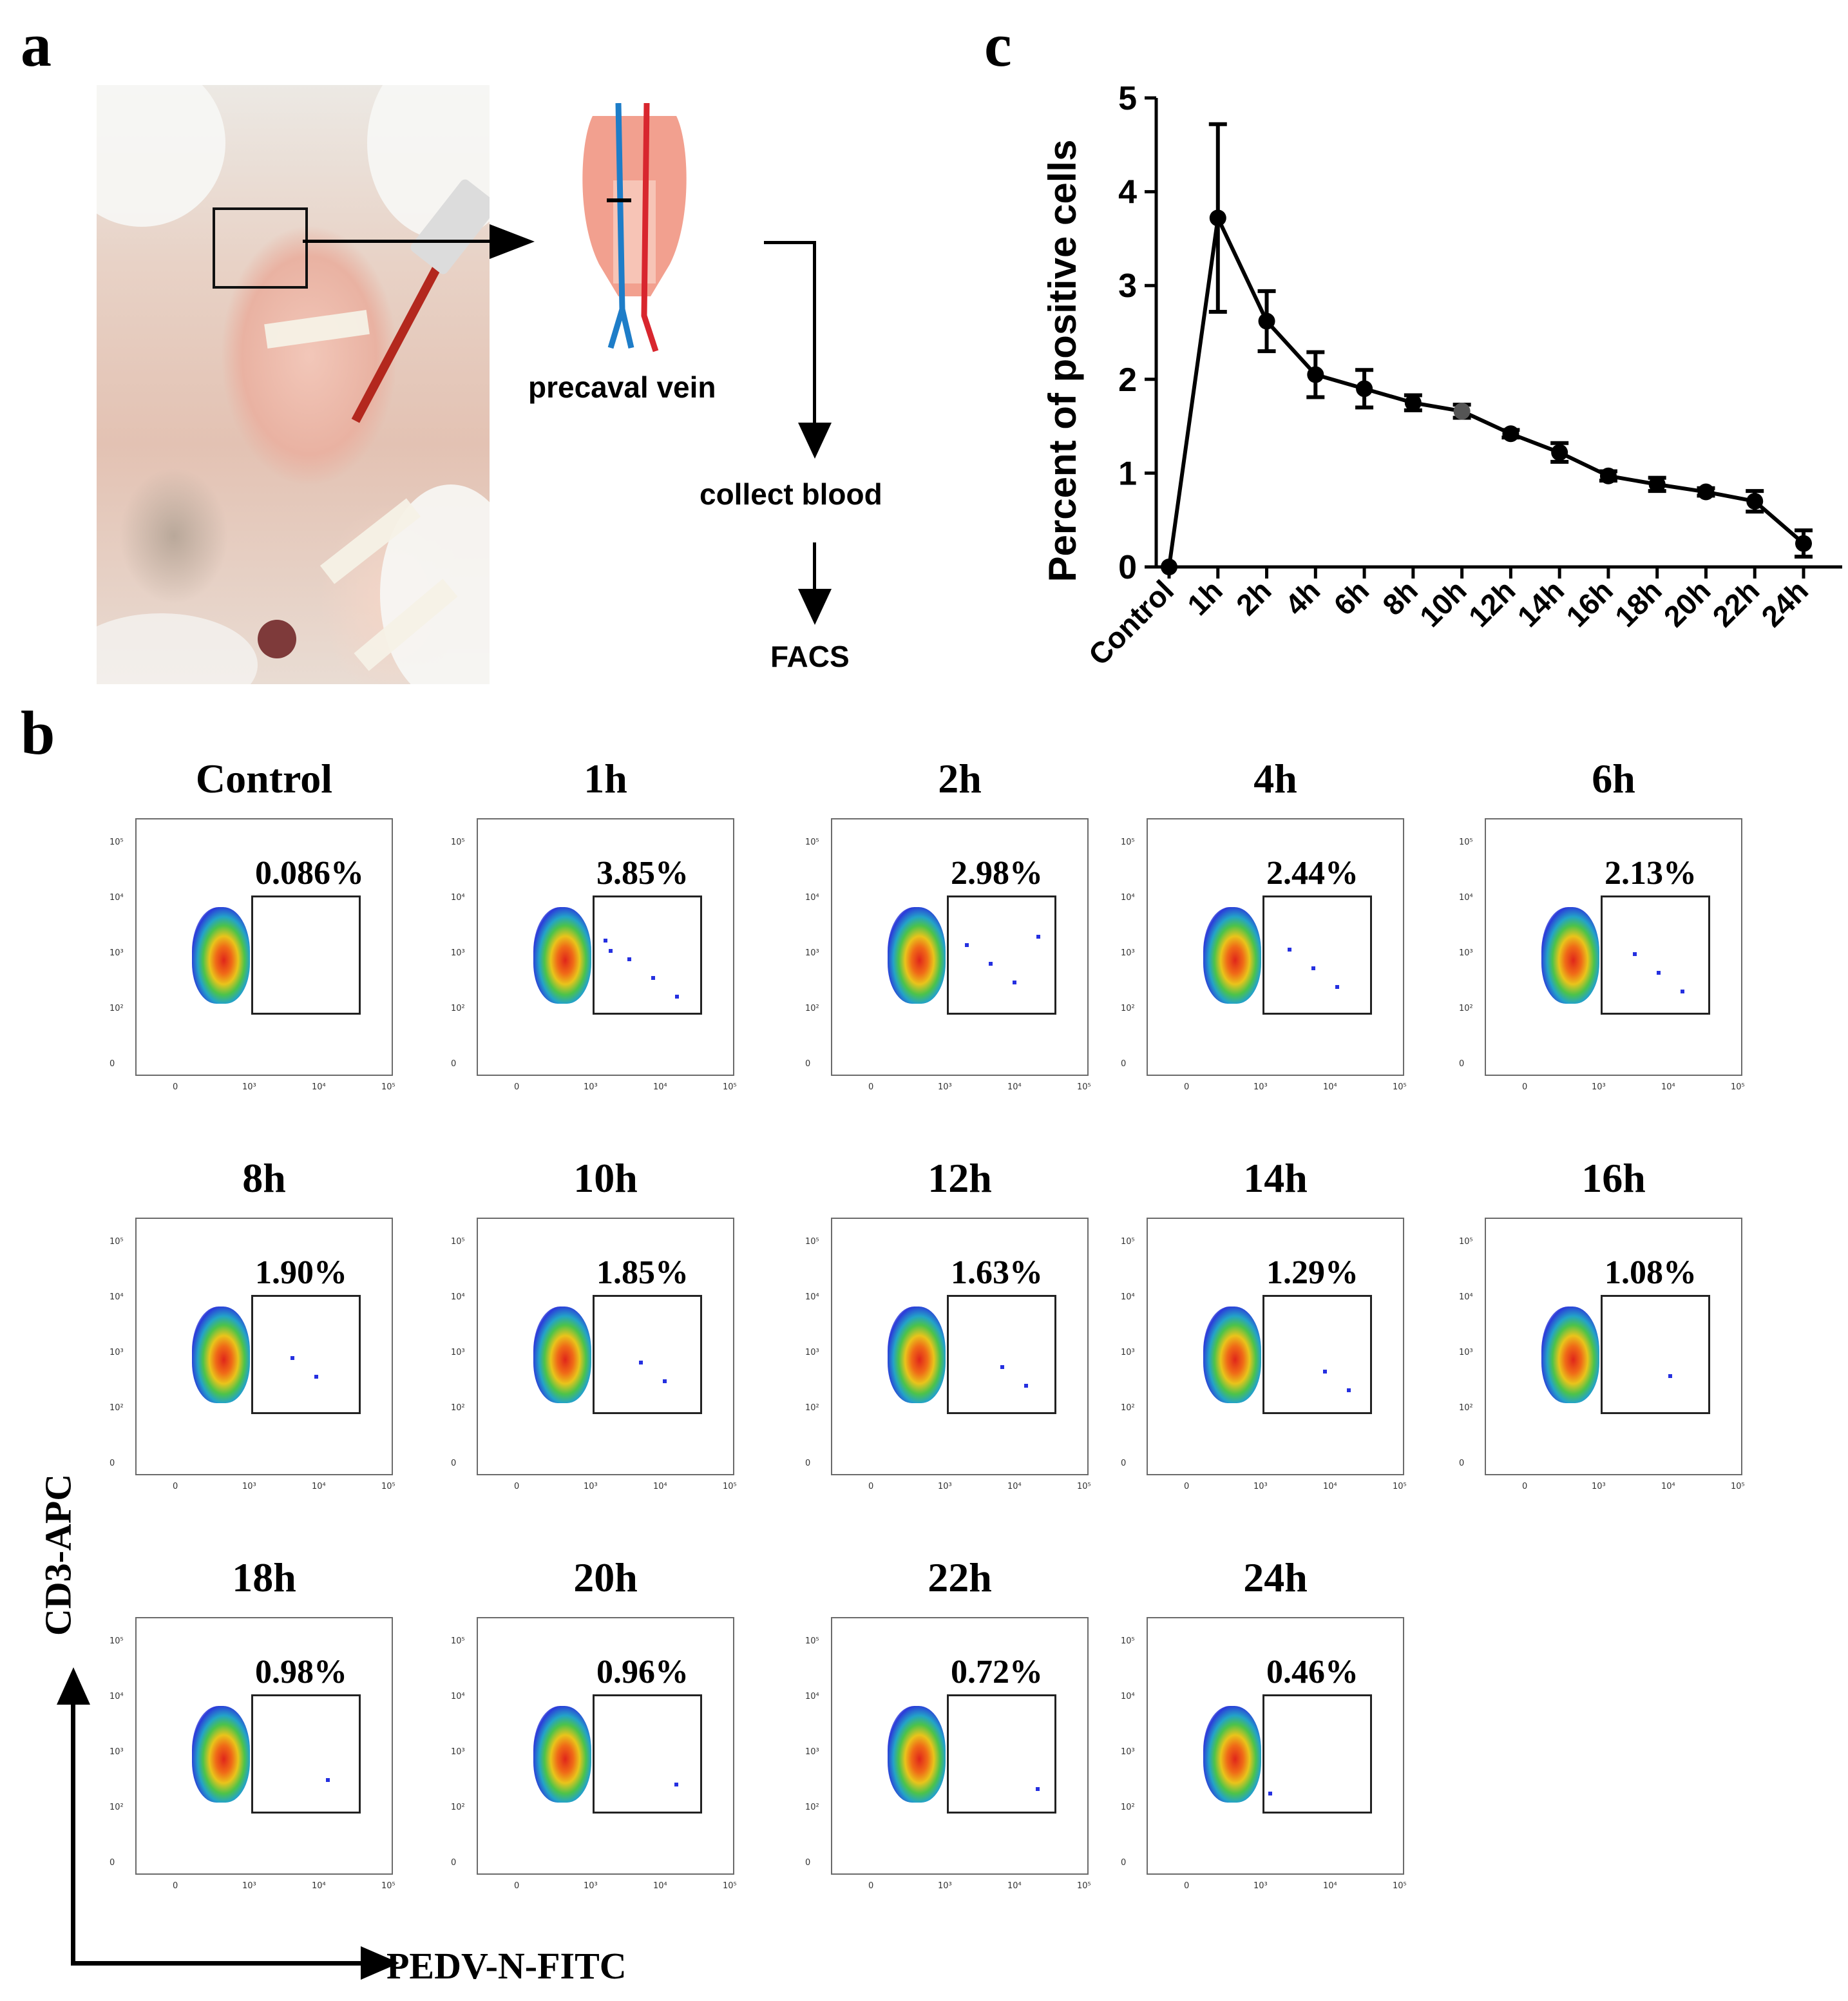 The image size is (1848, 2001). I want to click on y-axis: 0 1 2 3 4 5, so click(1138, 333).